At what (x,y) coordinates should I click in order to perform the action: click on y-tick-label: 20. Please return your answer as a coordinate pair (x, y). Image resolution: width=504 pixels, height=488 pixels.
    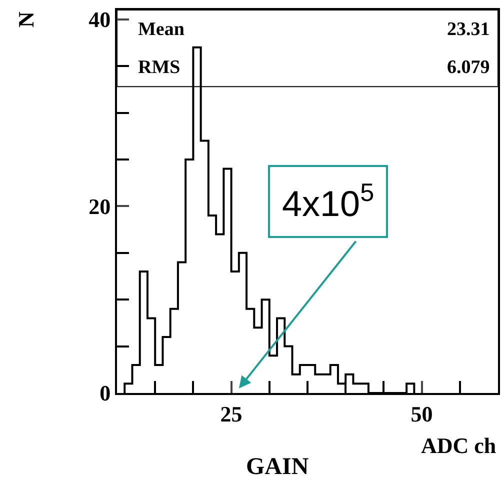
    Looking at the image, I should click on (99, 206).